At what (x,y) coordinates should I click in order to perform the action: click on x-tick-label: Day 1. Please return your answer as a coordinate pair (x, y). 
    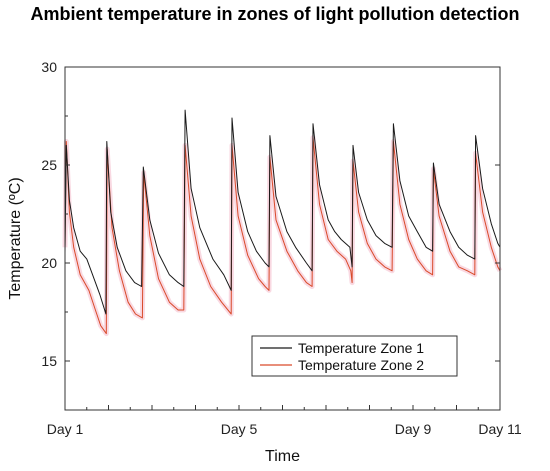
    Looking at the image, I should click on (65, 429).